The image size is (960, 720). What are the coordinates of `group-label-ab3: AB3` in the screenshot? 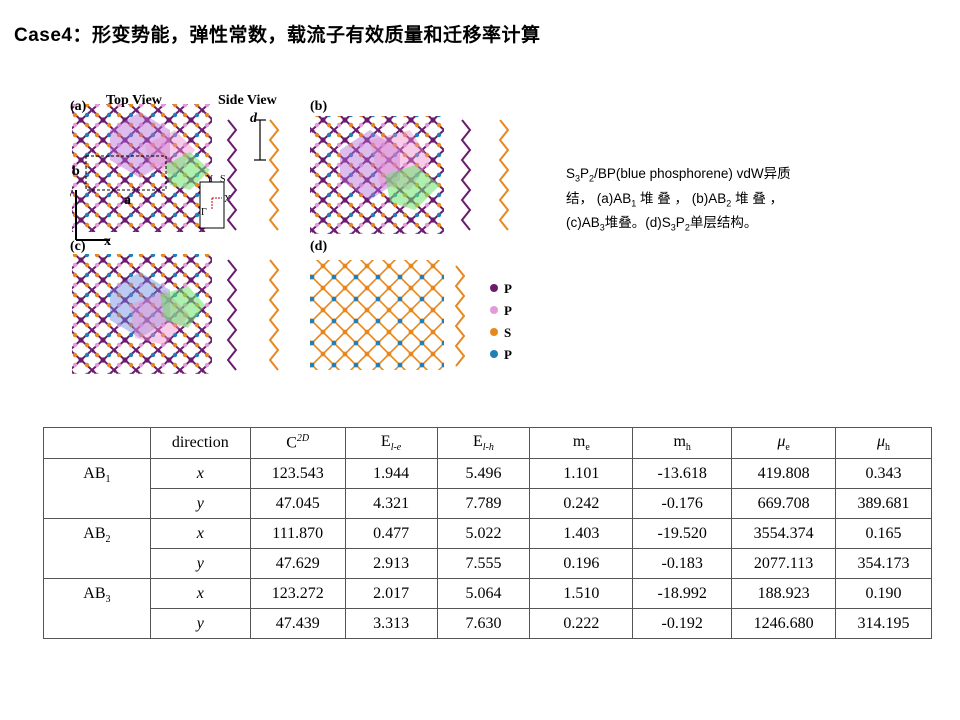 It's located at (97, 608).